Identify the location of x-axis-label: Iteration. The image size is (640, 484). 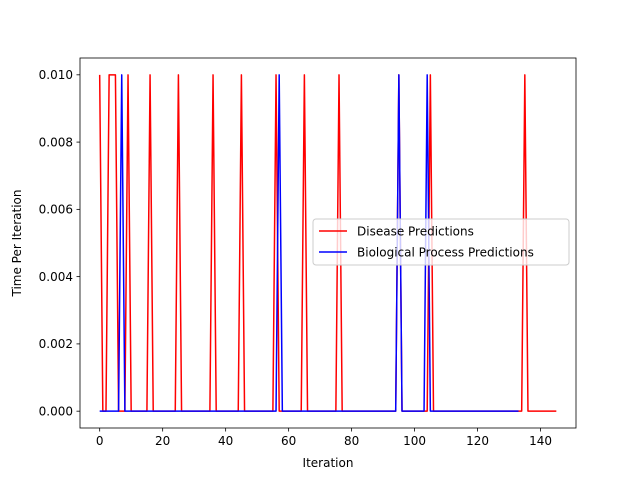
(328, 463).